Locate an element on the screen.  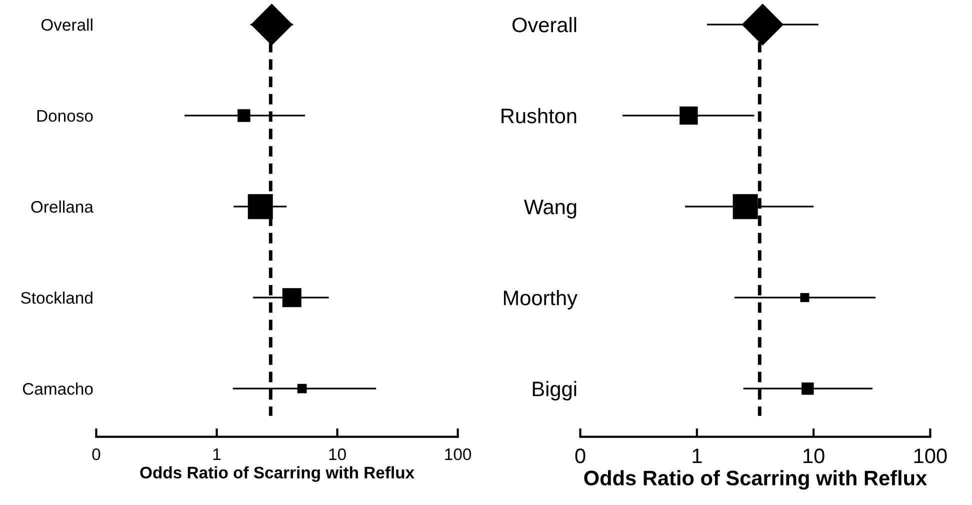
y-tick-label: Donoso is located at coordinates (65, 116).